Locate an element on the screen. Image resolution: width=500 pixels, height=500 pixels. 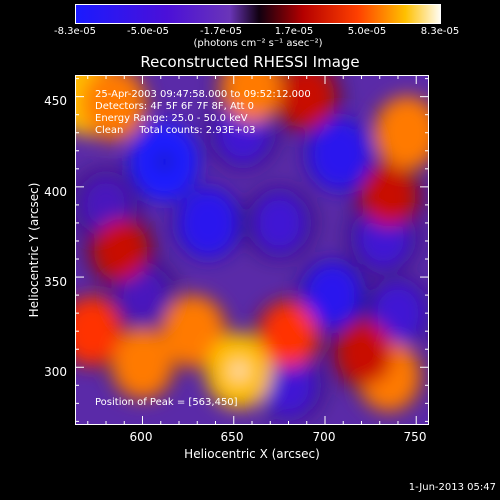
x-tick-label: 700 is located at coordinates (324, 437).